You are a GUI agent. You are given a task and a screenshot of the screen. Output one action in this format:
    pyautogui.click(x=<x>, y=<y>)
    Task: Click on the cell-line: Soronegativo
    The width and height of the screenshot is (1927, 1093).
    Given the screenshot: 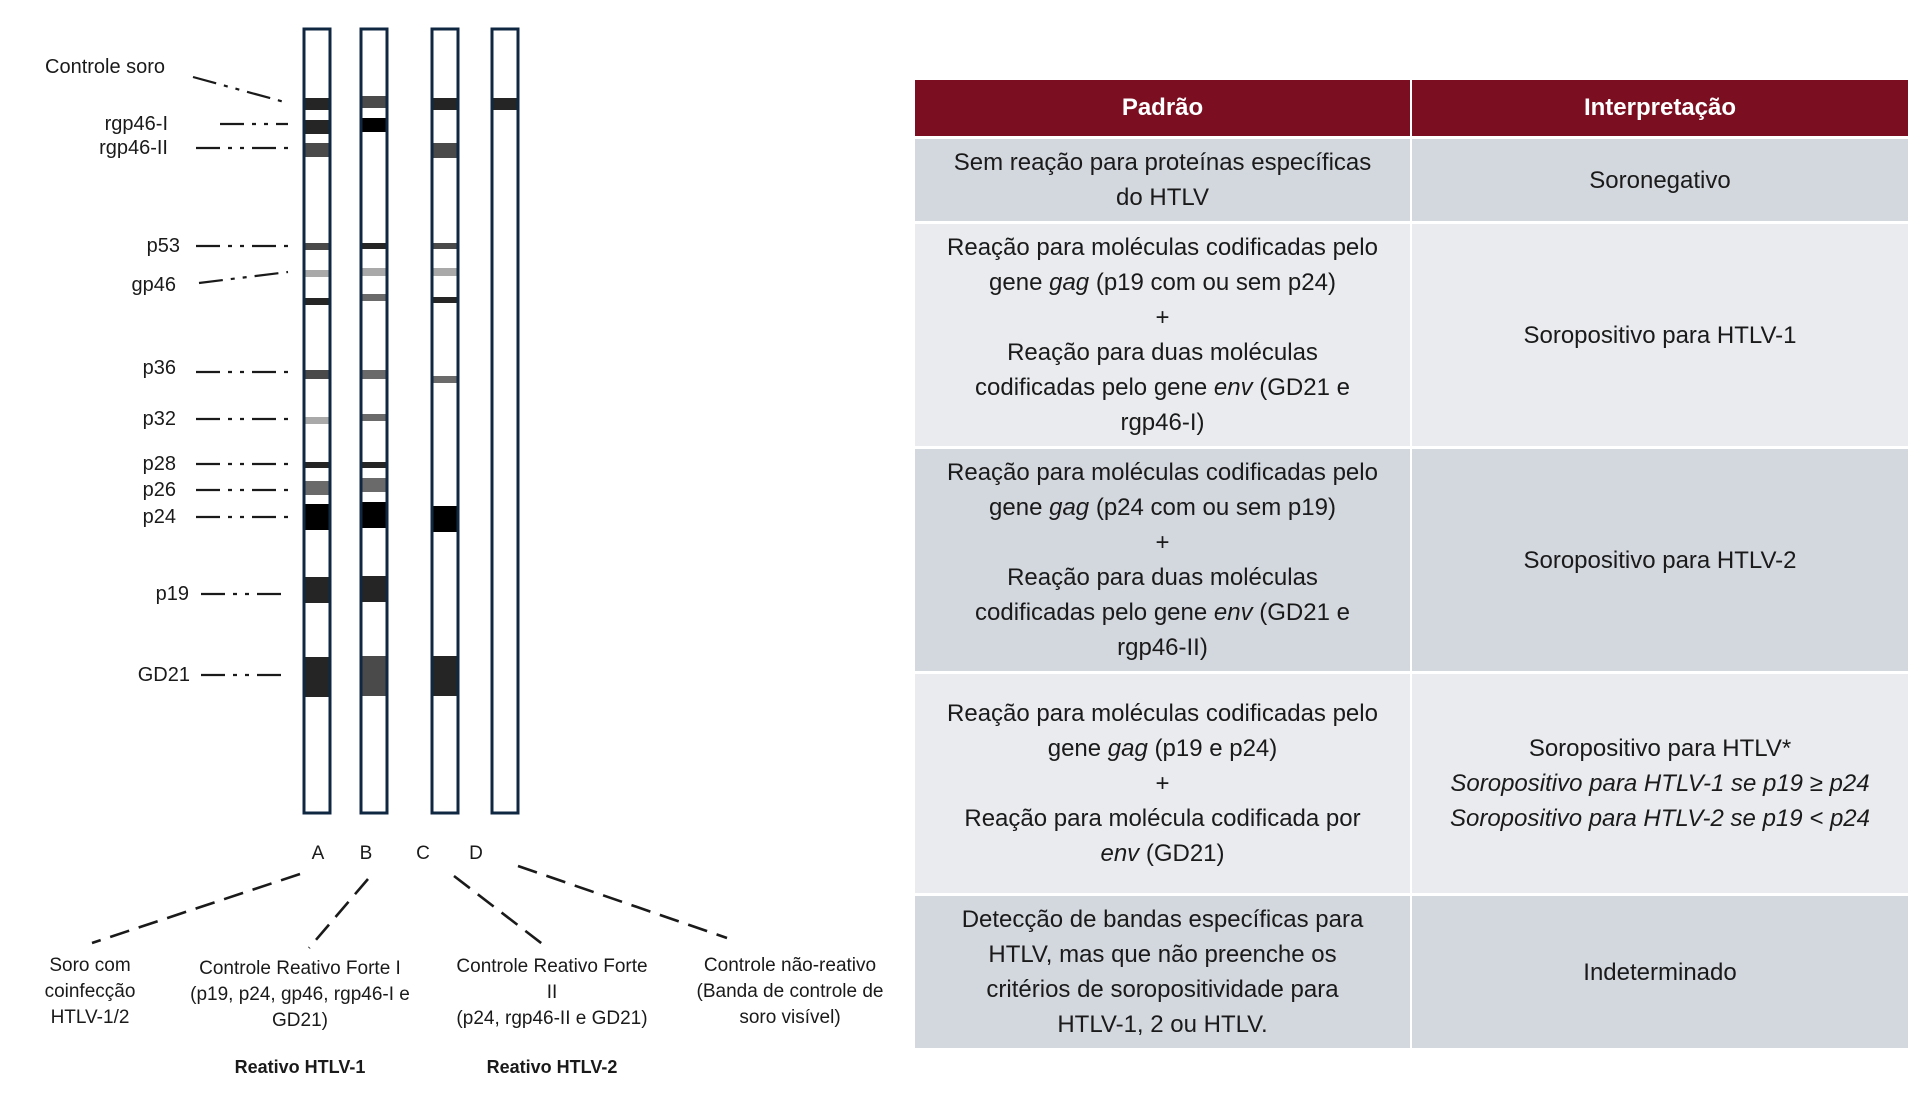 What is the action you would take?
    pyautogui.click(x=1660, y=180)
    